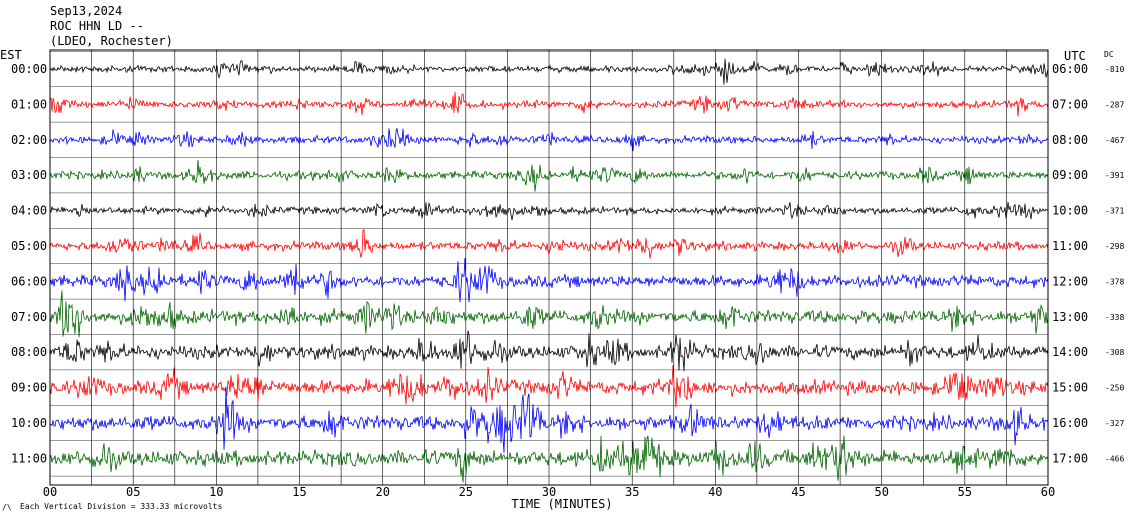  I want to click on est-hour-label: 04:00, so click(29, 211).